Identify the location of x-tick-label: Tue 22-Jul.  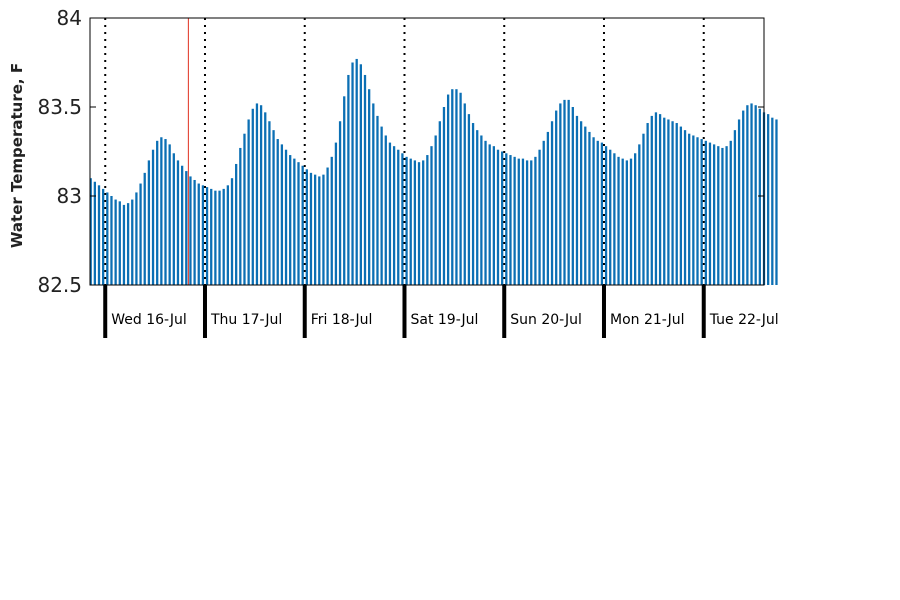
(744, 320).